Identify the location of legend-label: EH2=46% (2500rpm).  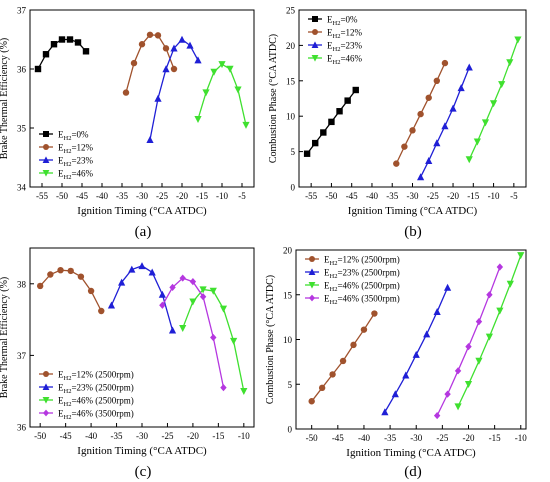
(362, 287).